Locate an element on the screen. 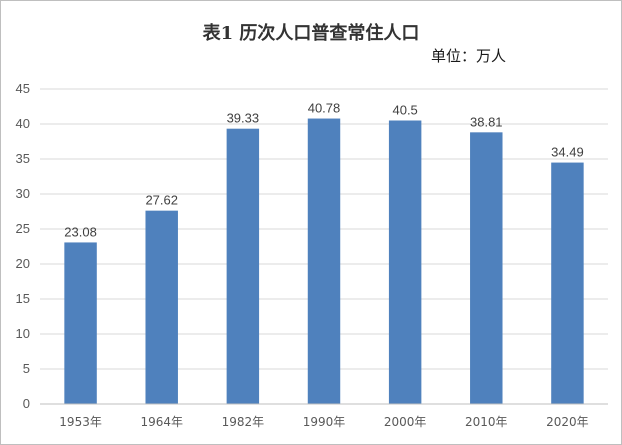 Image resolution: width=622 pixels, height=445 pixels. data-label: 34.49 is located at coordinates (567, 152).